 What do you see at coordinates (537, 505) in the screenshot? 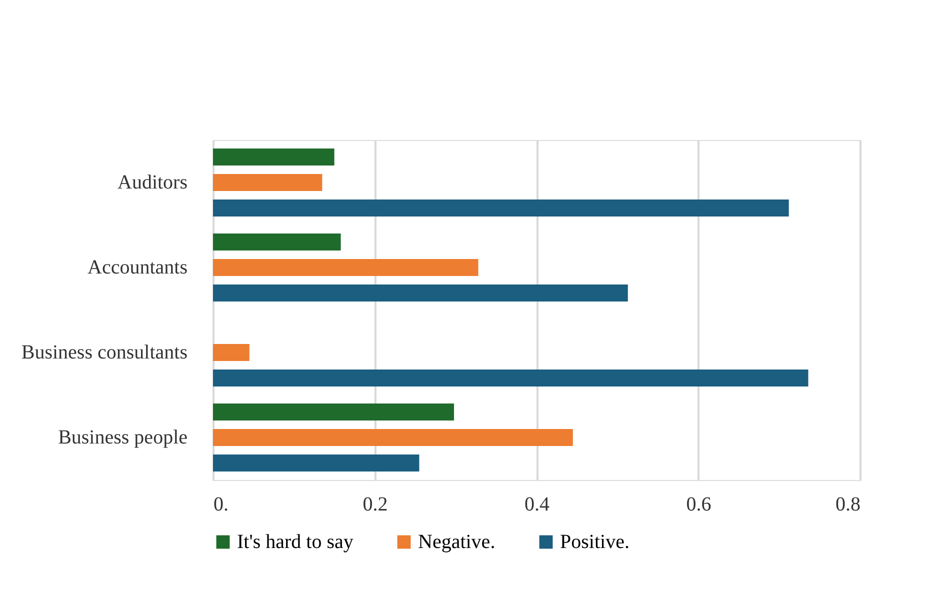
I see `x-tick-label: 0.4` at bounding box center [537, 505].